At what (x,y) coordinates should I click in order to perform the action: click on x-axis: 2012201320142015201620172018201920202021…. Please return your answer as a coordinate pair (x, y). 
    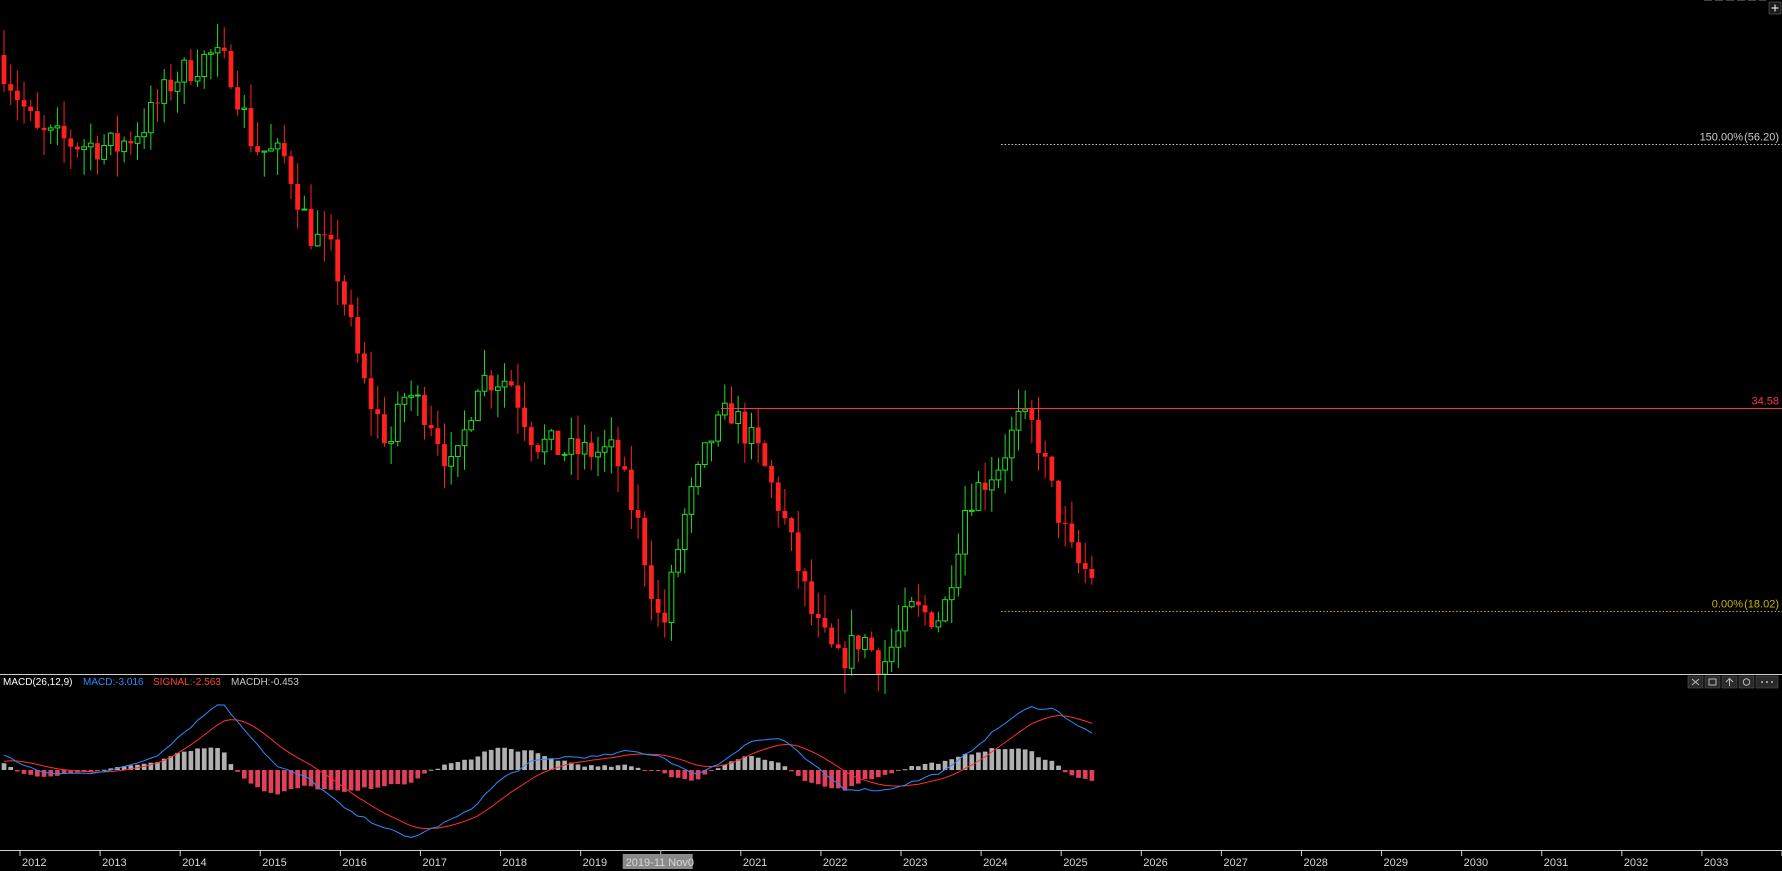
    Looking at the image, I should click on (900, 860).